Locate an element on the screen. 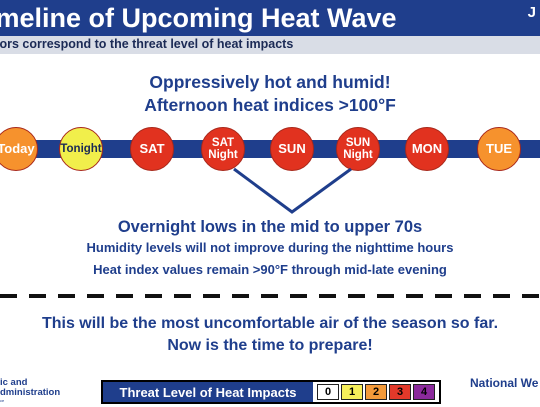 Image resolution: width=540 pixels, height=407 pixels. legend-level-1: 1 is located at coordinates (352, 392).